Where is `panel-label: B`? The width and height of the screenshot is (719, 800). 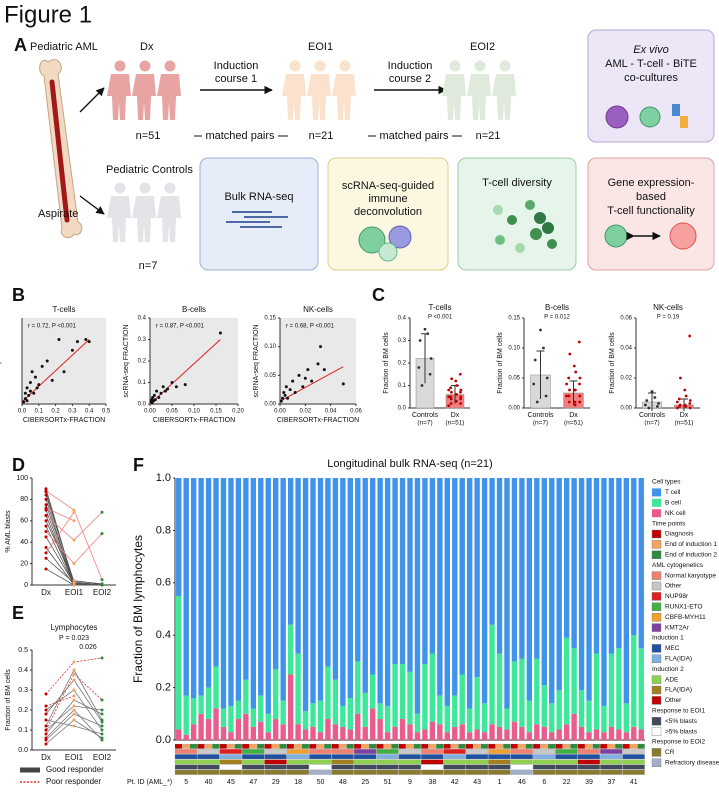 panel-label: B is located at coordinates (18, 295).